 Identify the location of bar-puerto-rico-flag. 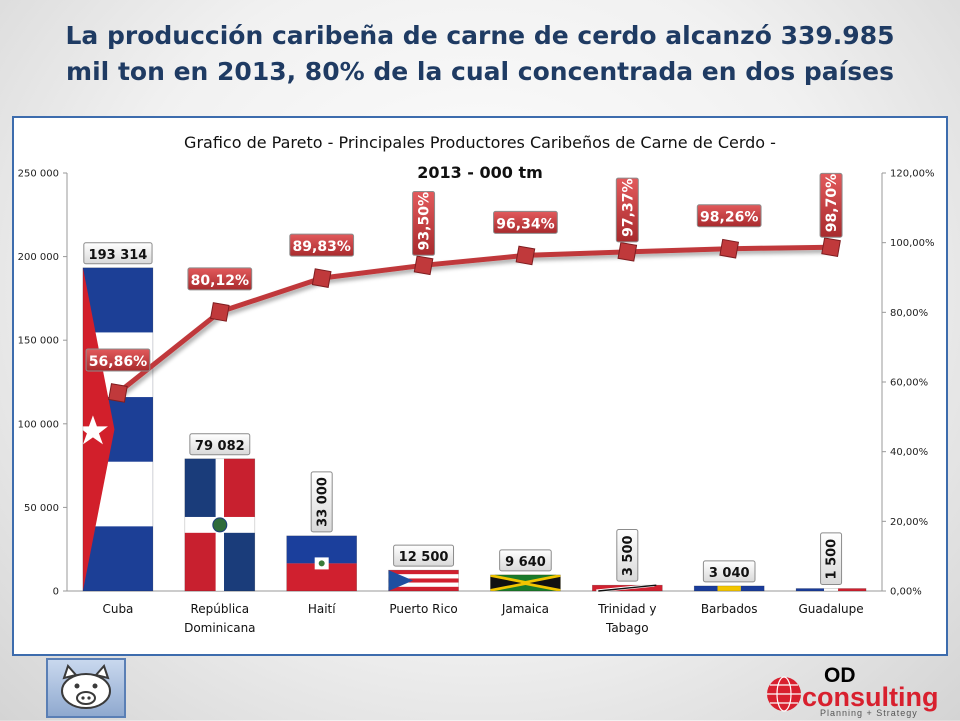
(423, 580).